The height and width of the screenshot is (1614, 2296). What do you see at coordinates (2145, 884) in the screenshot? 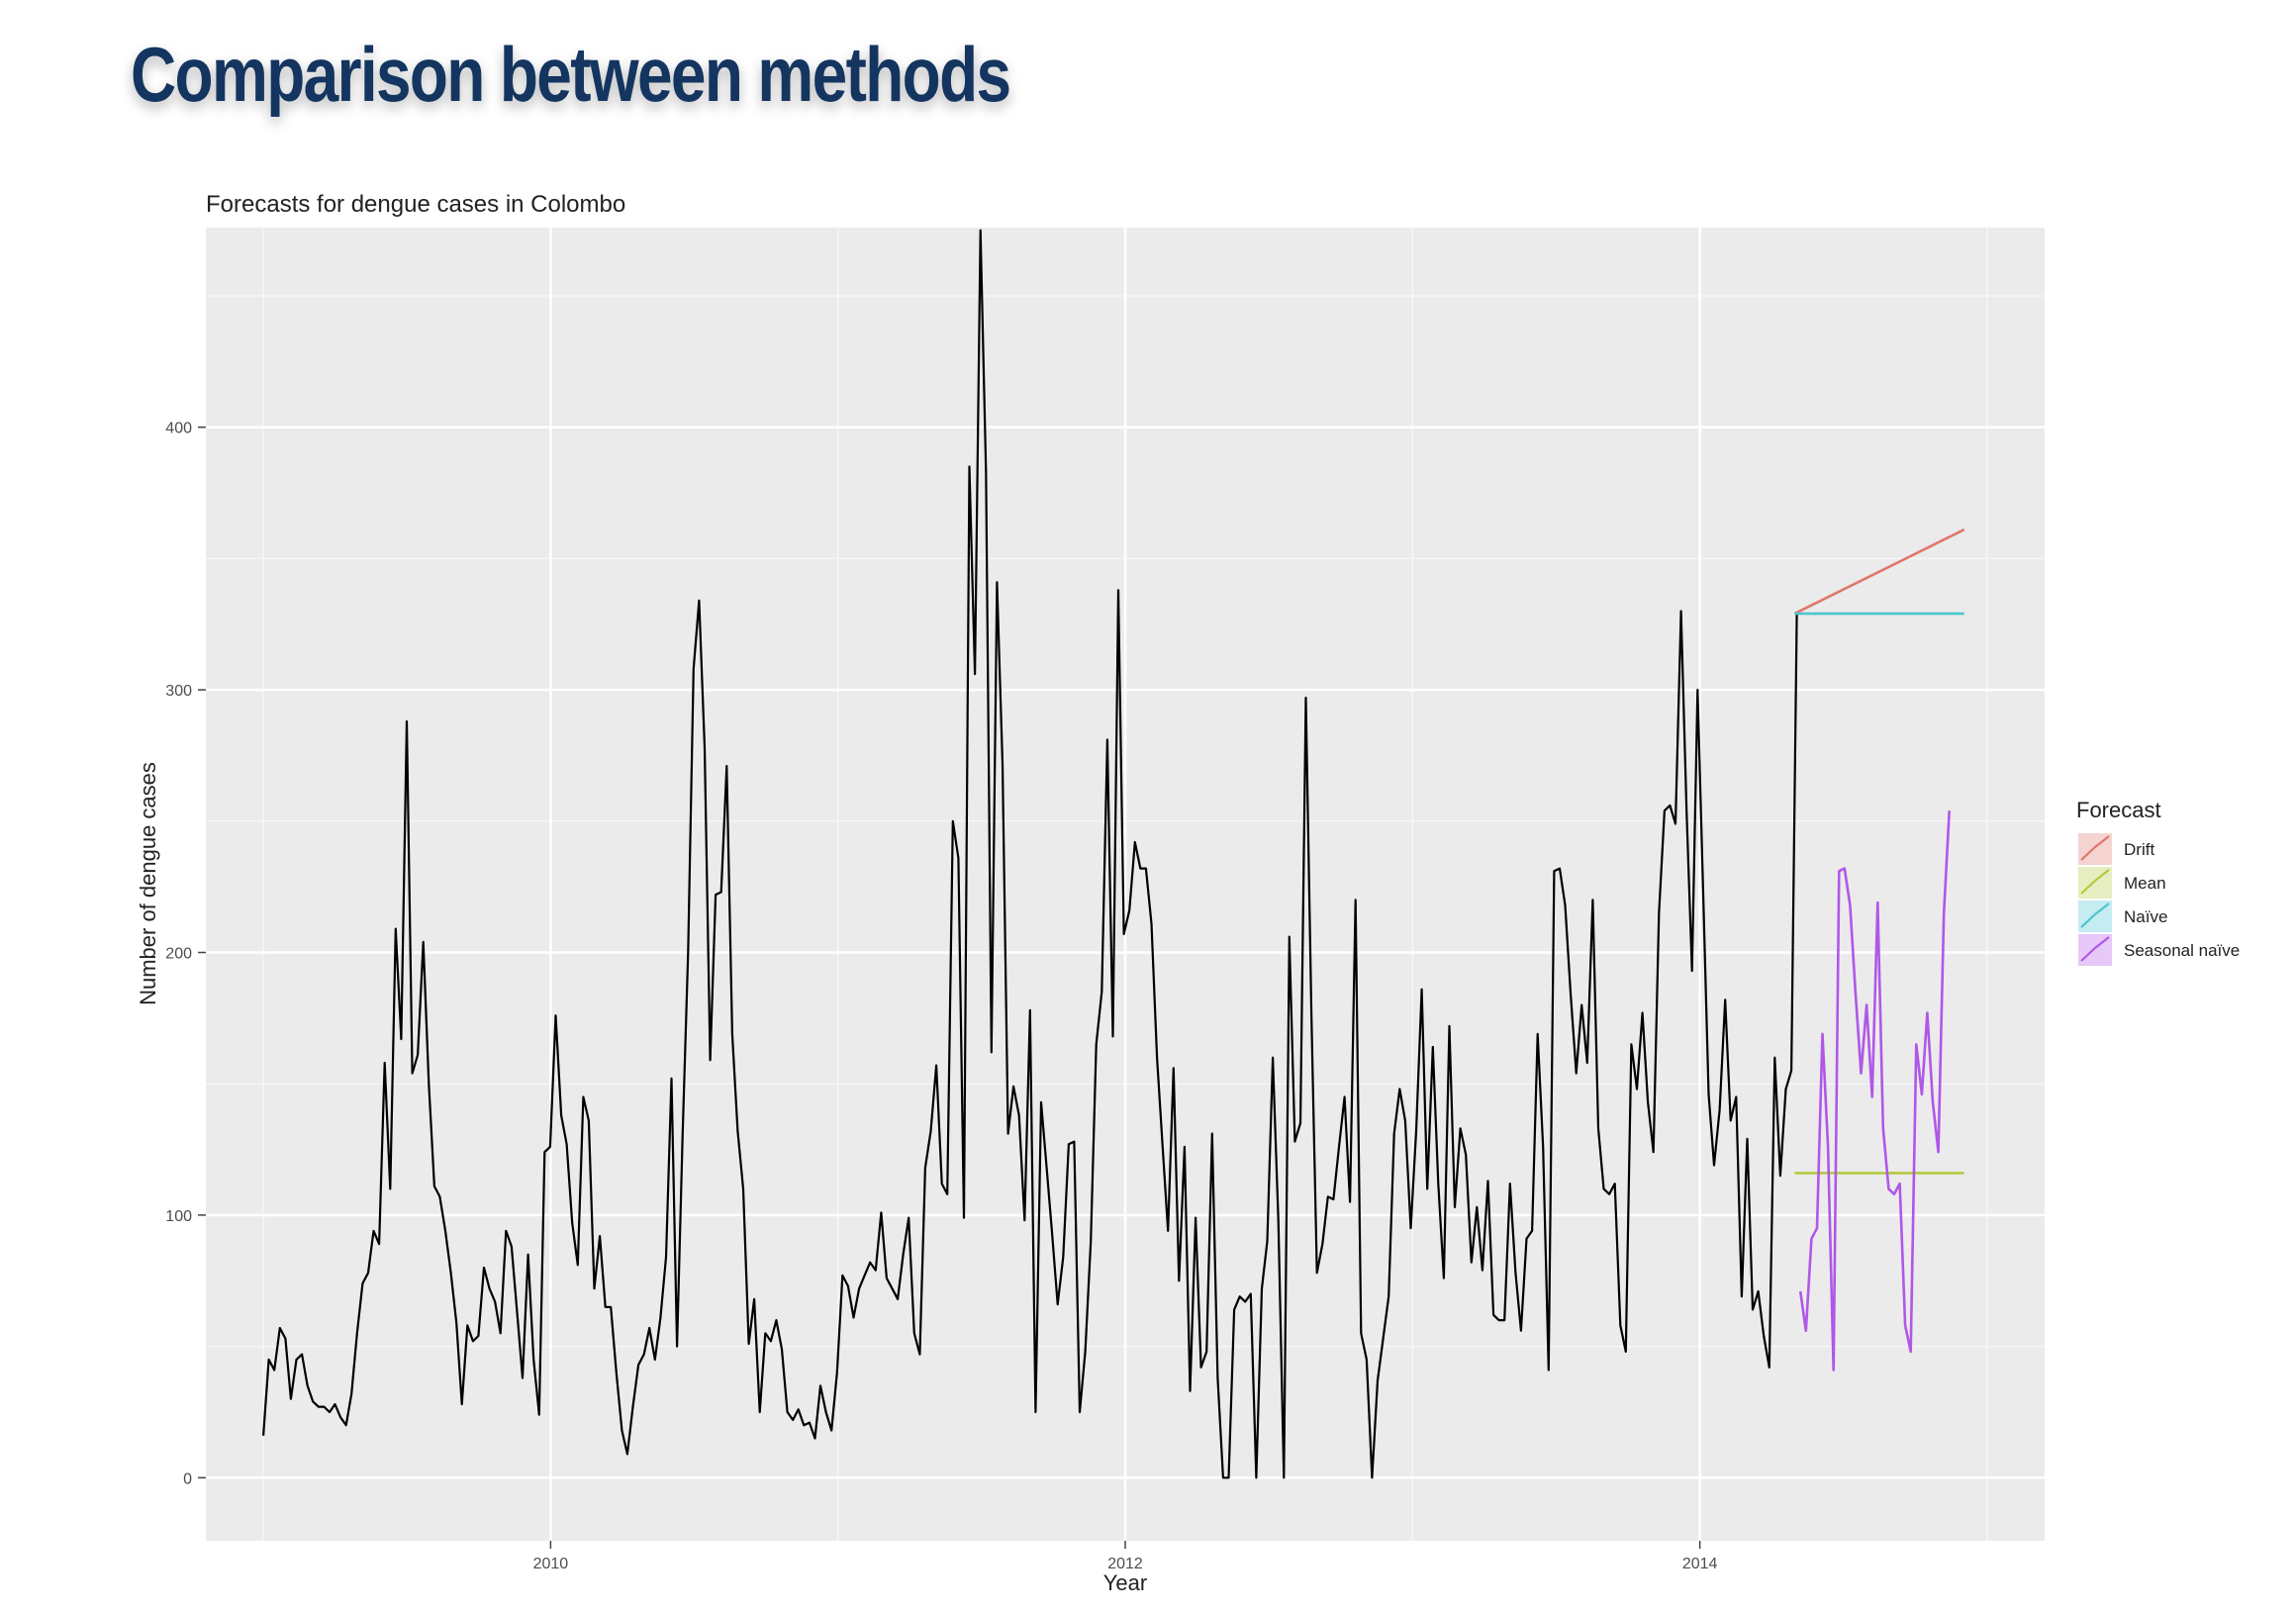
I see `legend-label-mean: Mean` at bounding box center [2145, 884].